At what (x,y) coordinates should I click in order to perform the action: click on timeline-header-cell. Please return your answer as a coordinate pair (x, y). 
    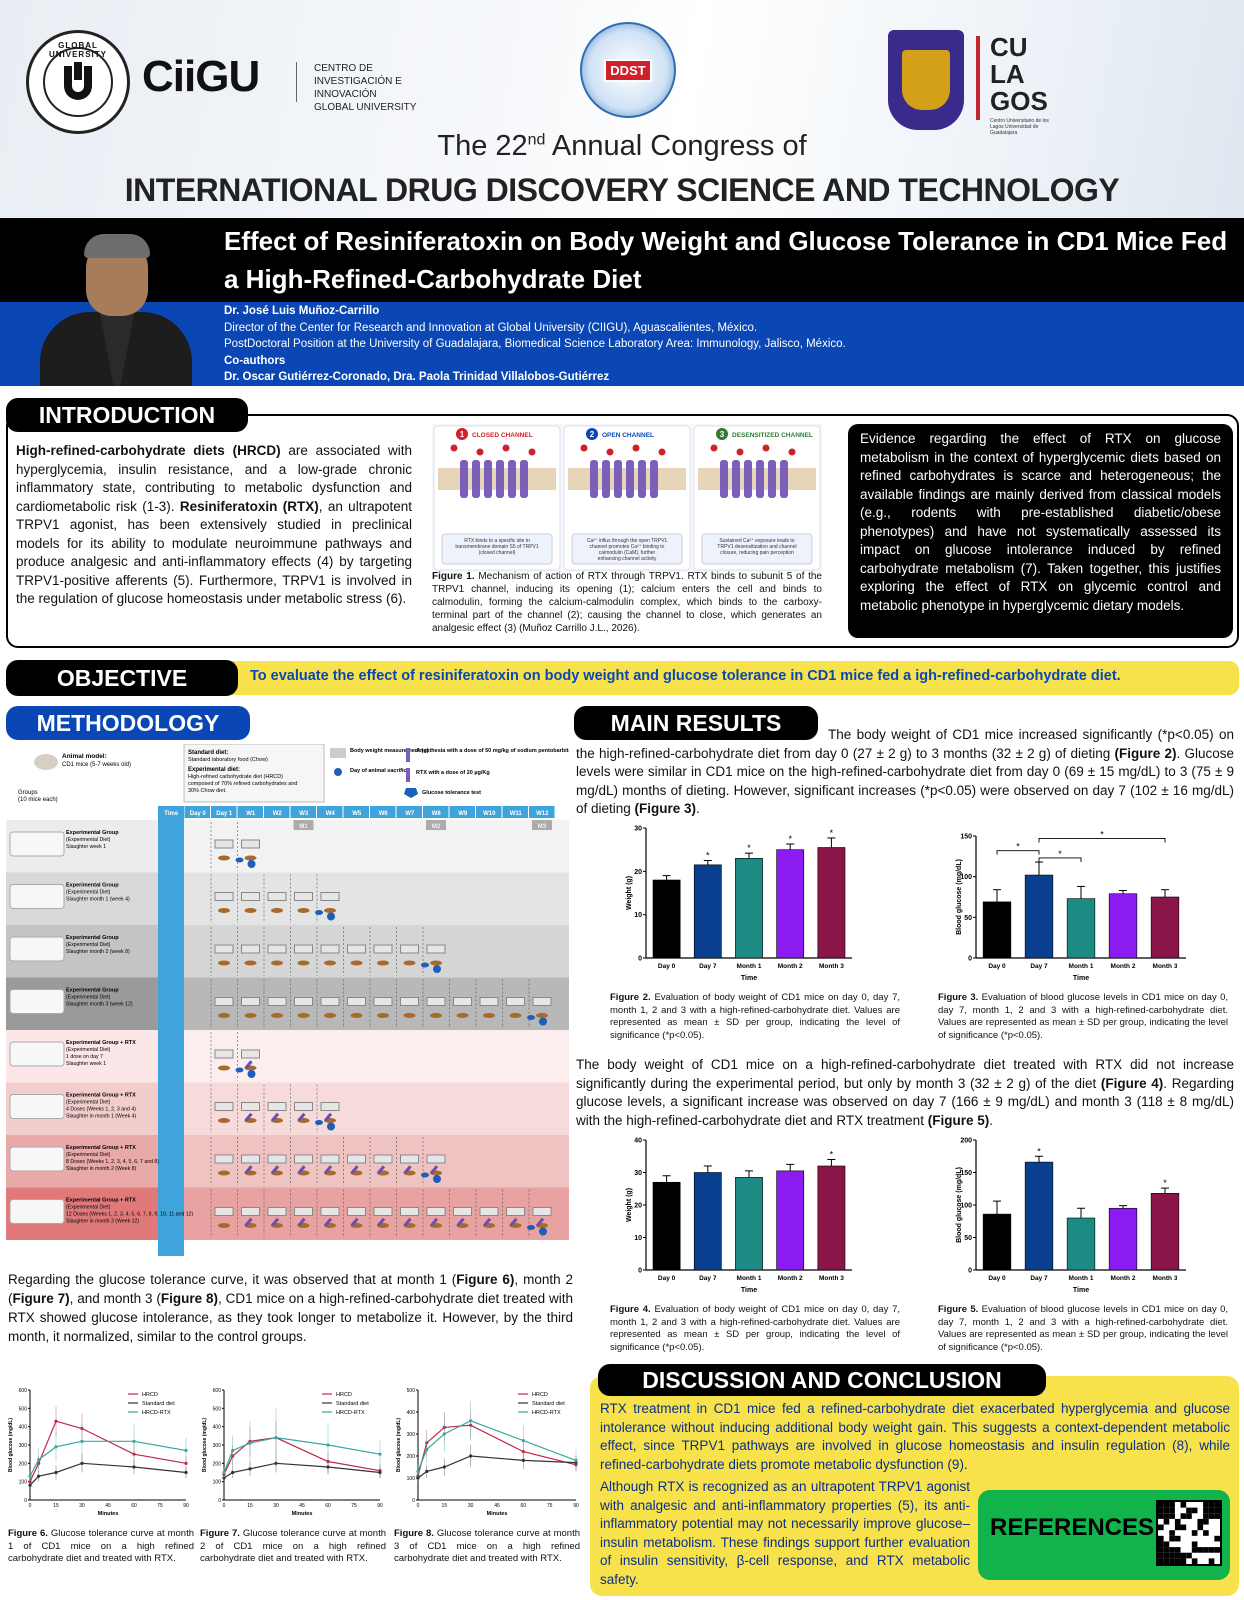
    Looking at the image, I should click on (489, 812).